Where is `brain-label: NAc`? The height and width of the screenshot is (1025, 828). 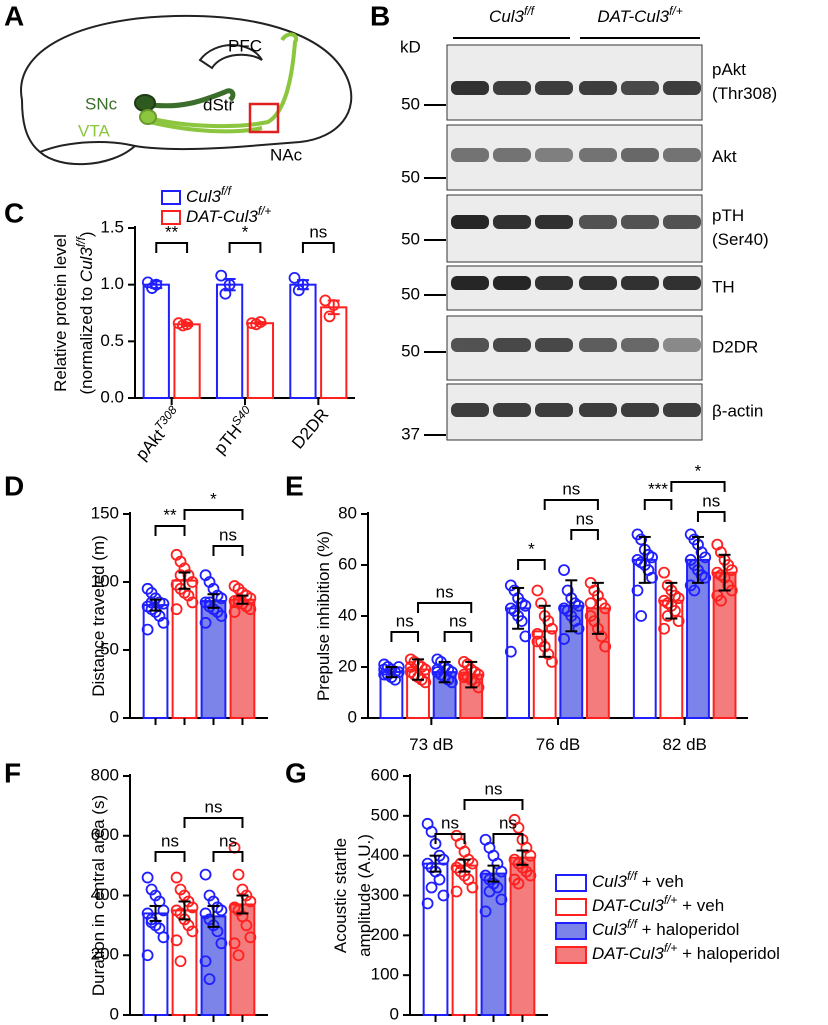
brain-label: NAc is located at coordinates (286, 154).